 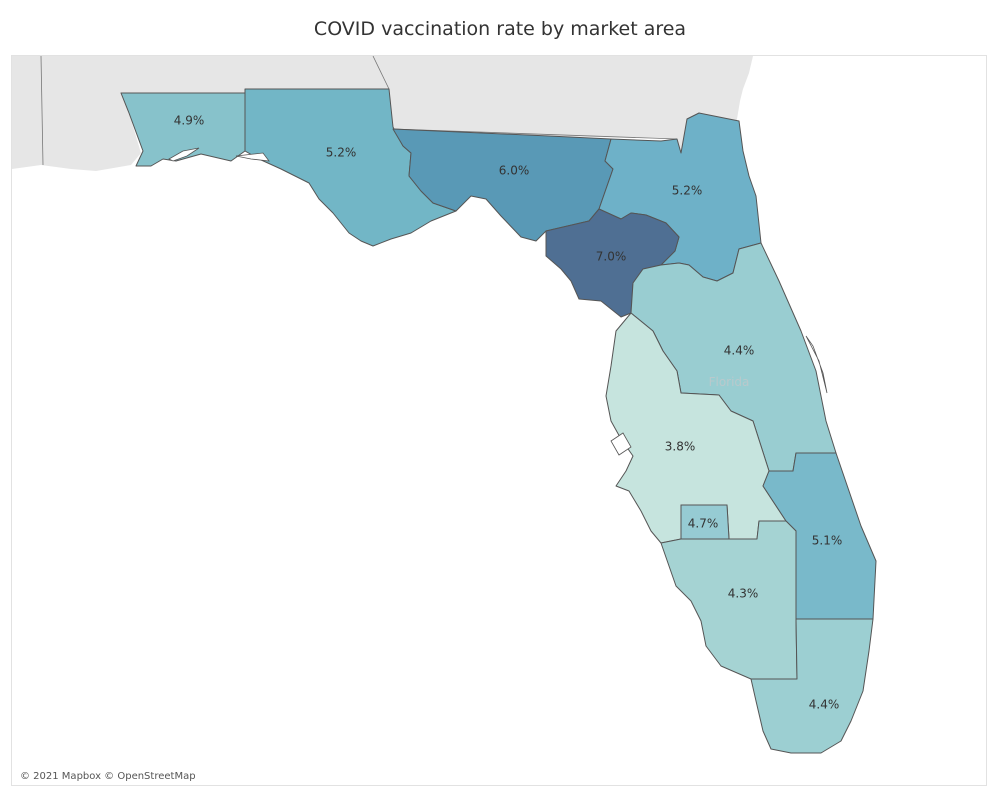 What do you see at coordinates (827, 541) in the screenshot?
I see `region-label: 5.1%` at bounding box center [827, 541].